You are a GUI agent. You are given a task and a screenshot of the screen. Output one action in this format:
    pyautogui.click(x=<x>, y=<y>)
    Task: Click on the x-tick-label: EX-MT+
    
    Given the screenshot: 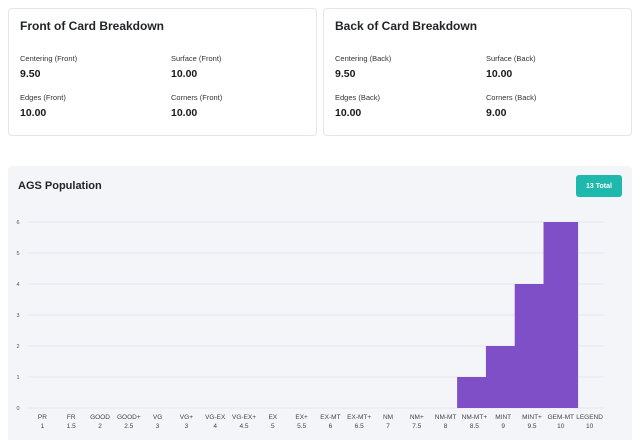 What is the action you would take?
    pyautogui.click(x=359, y=417)
    